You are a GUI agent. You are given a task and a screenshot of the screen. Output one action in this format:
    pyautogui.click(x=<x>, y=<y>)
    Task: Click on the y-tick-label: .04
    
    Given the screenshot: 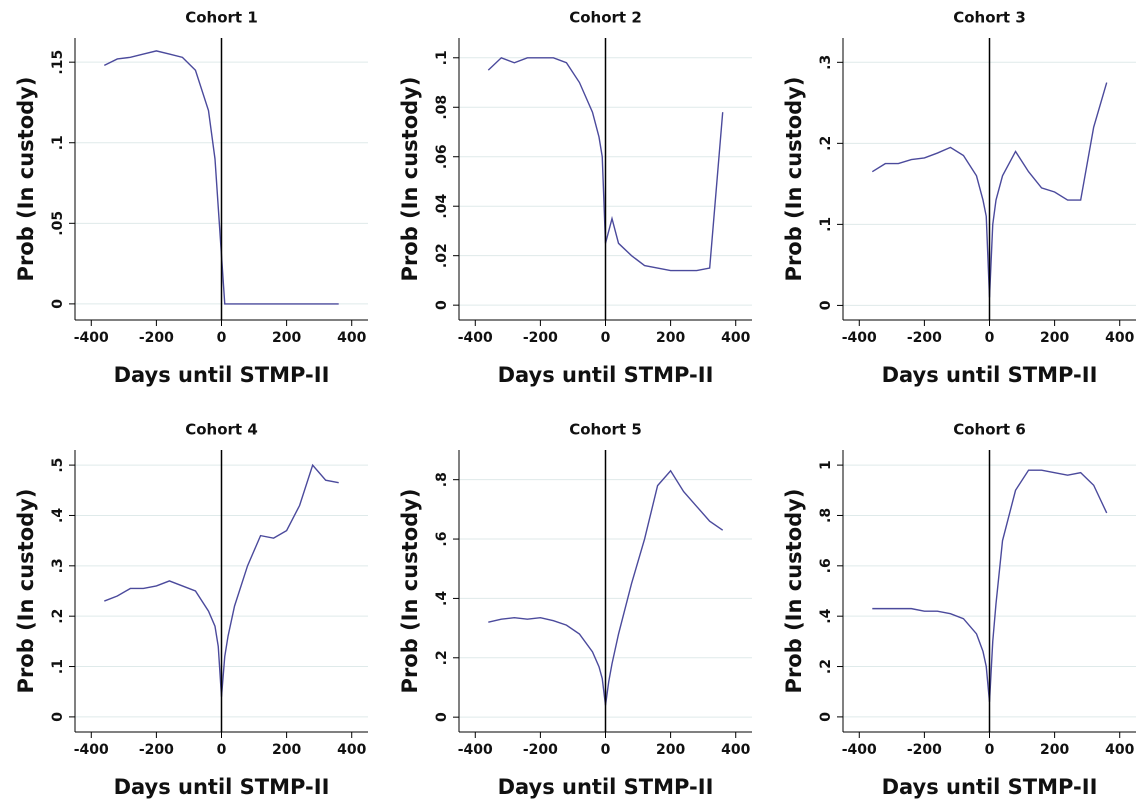 What is the action you would take?
    pyautogui.click(x=442, y=206)
    